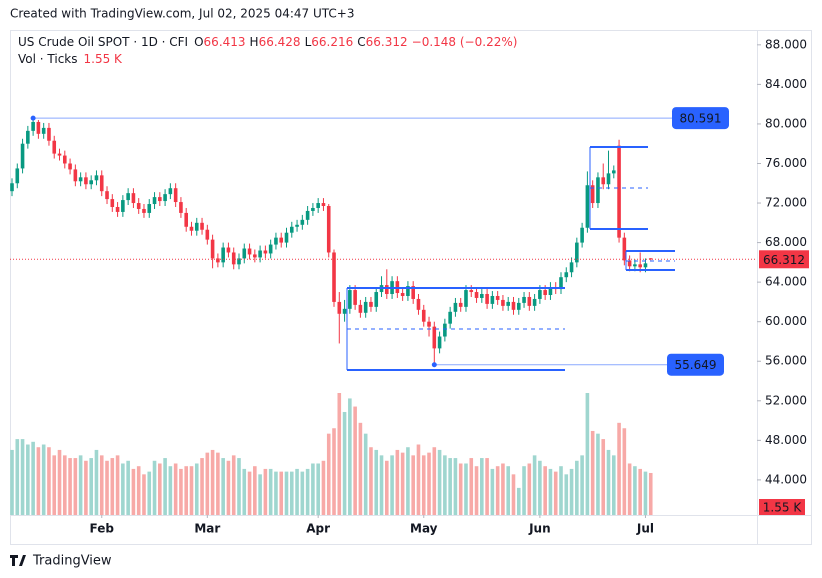  Describe the element at coordinates (784, 260) in the screenshot. I see `last-price-label: 66.312` at that location.